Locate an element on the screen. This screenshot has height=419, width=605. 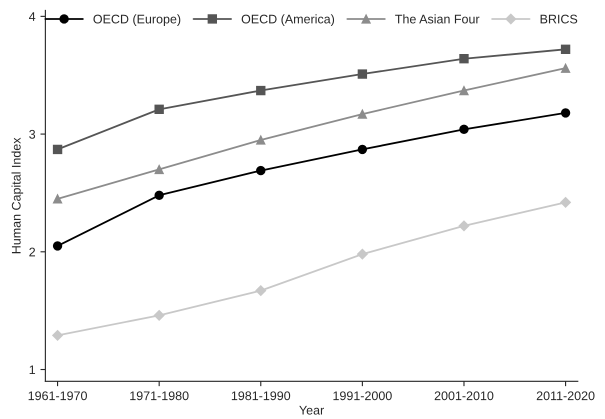
y-tick-label: 1 is located at coordinates (33, 369).